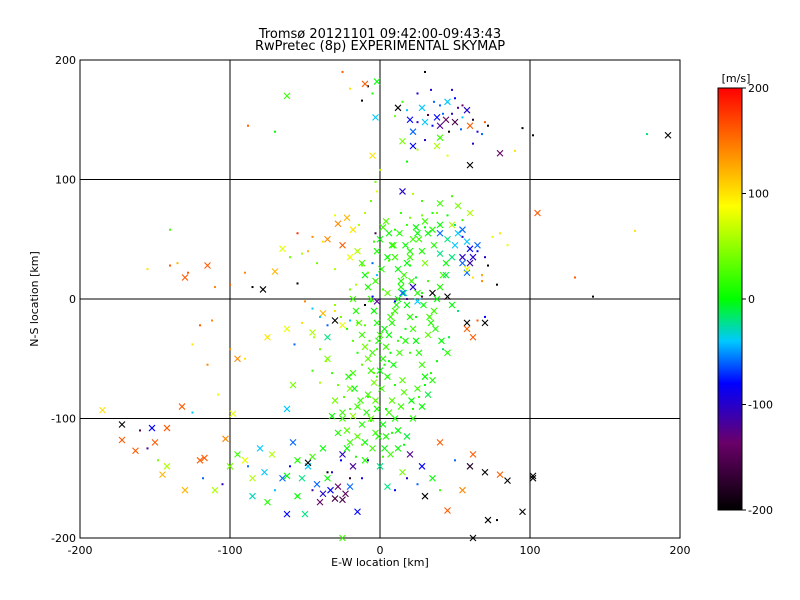  I want to click on colorbar-tick-label: 0, so click(751, 299).